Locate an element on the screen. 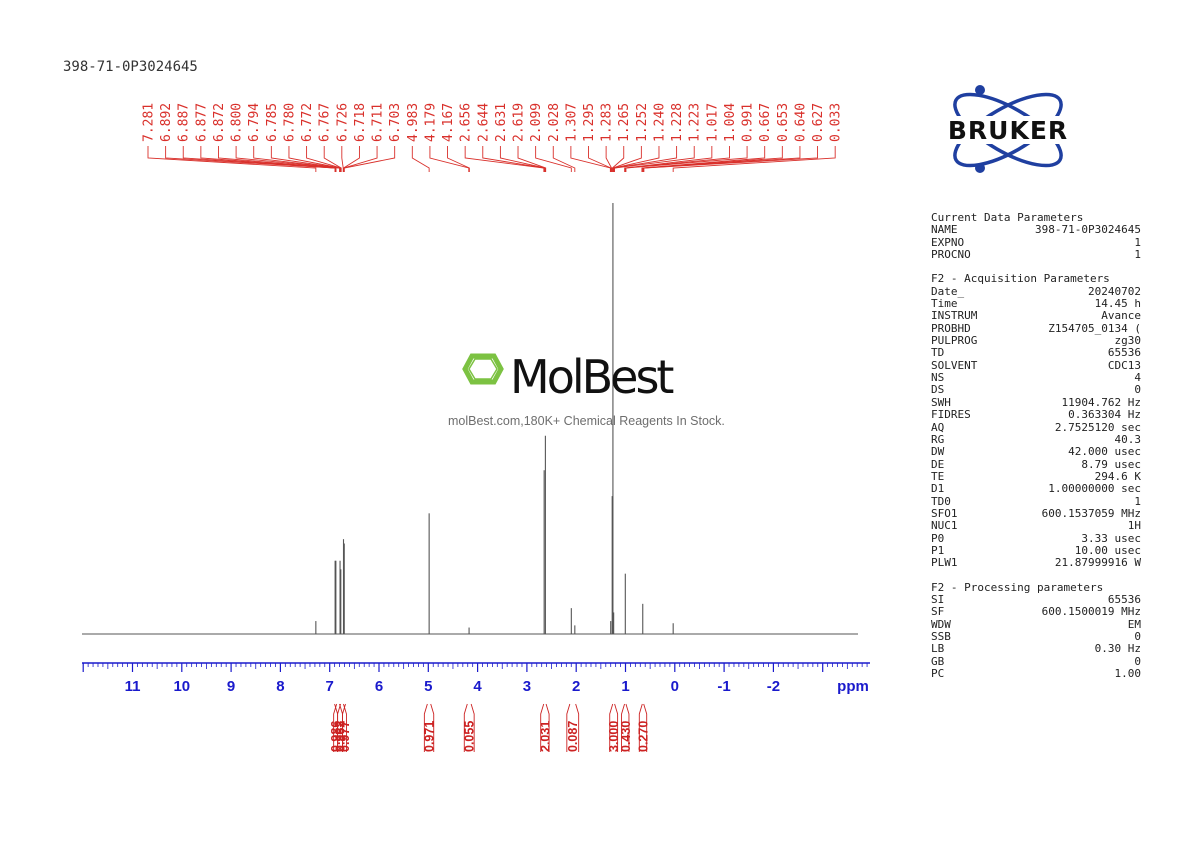  parameter-row: SFO1 600.1537059 MHz is located at coordinates (1036, 513).